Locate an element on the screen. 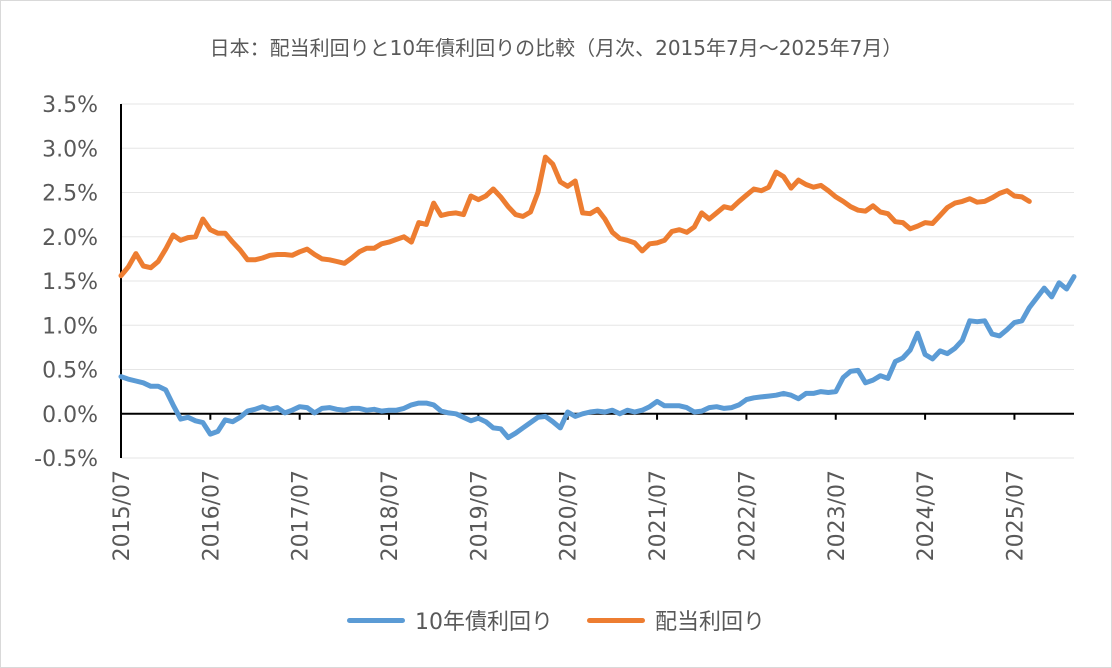 The height and width of the screenshot is (668, 1112). legend-item-dividend-yield: 配当利回り is located at coordinates (675, 620).